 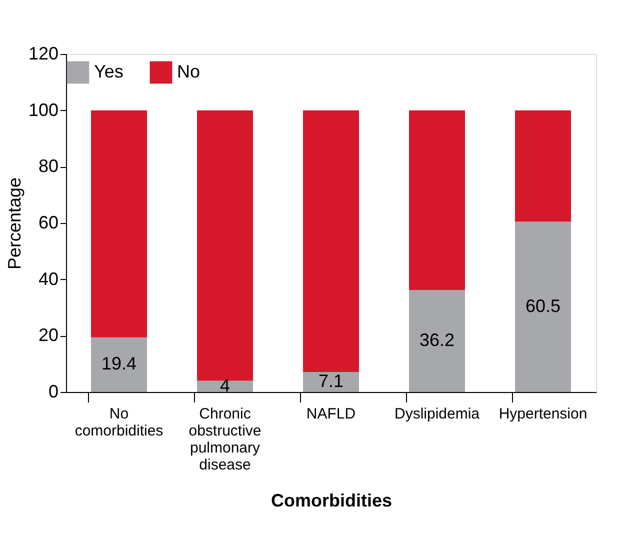 I want to click on legend-label: Yes, so click(x=109, y=71).